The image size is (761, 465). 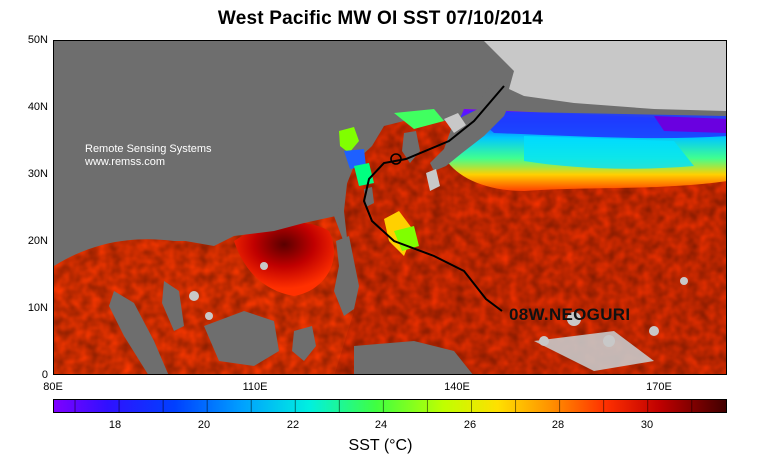 I want to click on lon-label: 80E, so click(x=53, y=387).